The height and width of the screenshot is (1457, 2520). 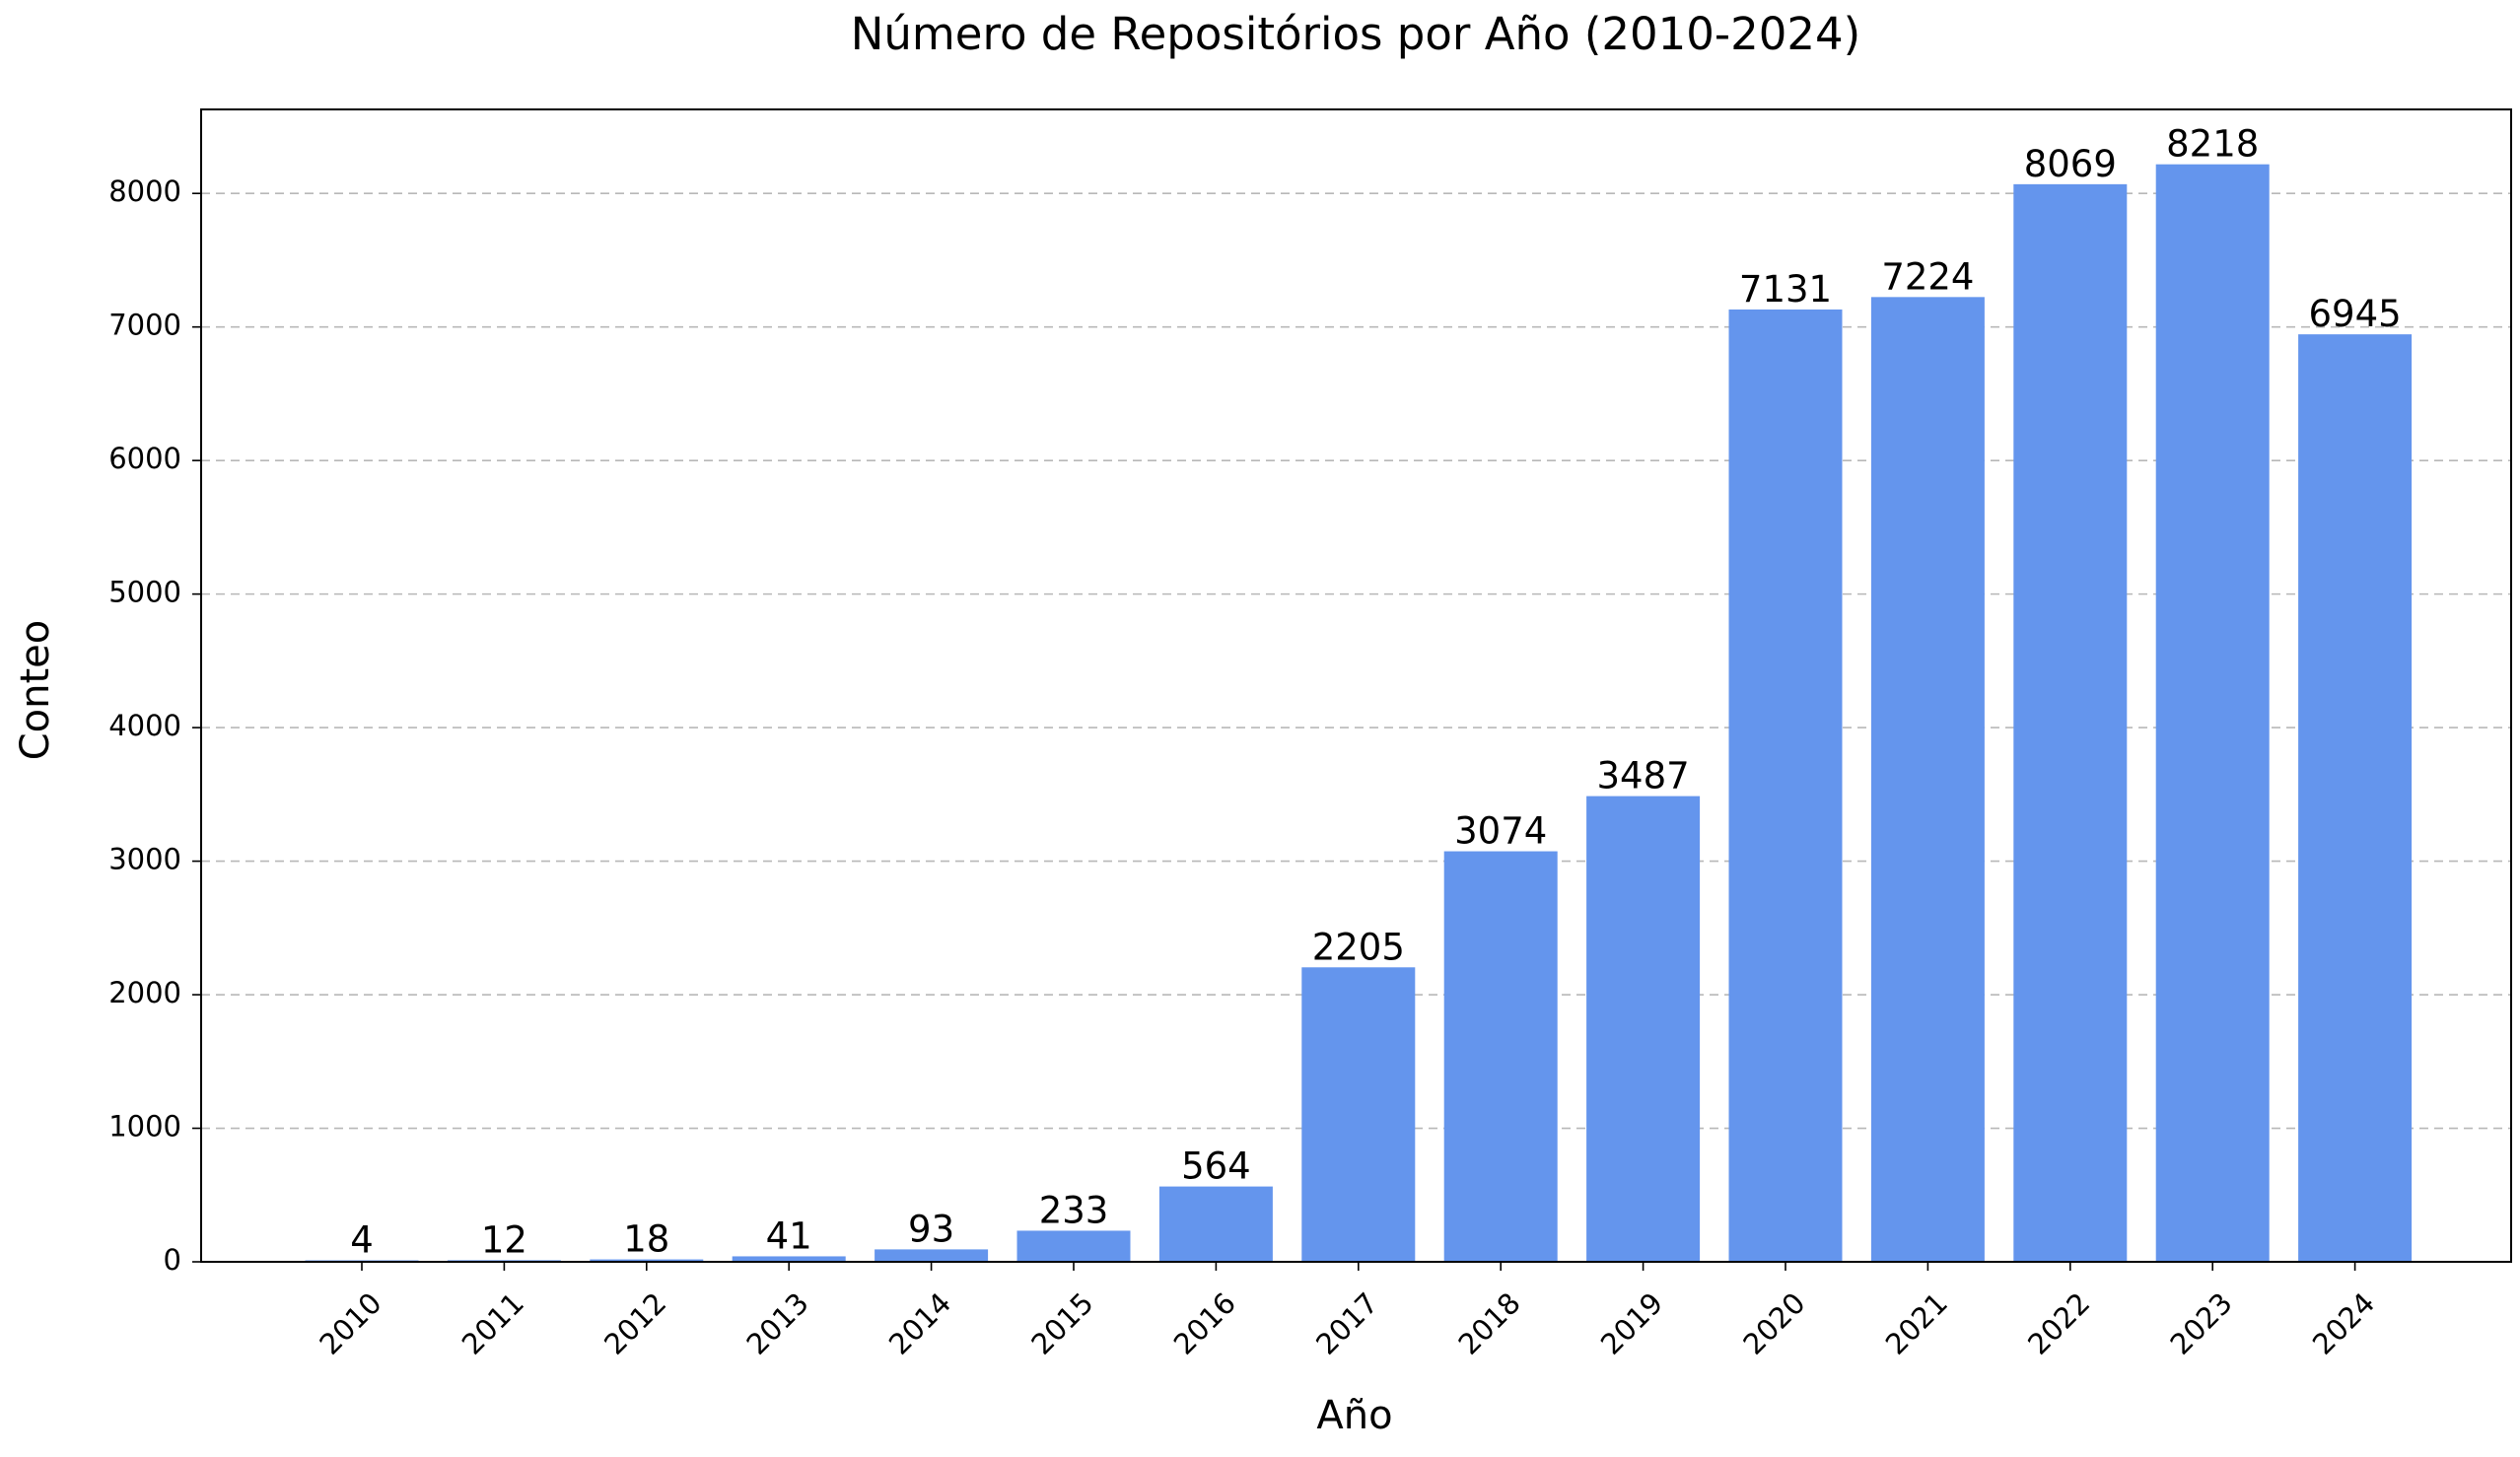 What do you see at coordinates (144, 191) in the screenshot?
I see `y-tick-label: 8000` at bounding box center [144, 191].